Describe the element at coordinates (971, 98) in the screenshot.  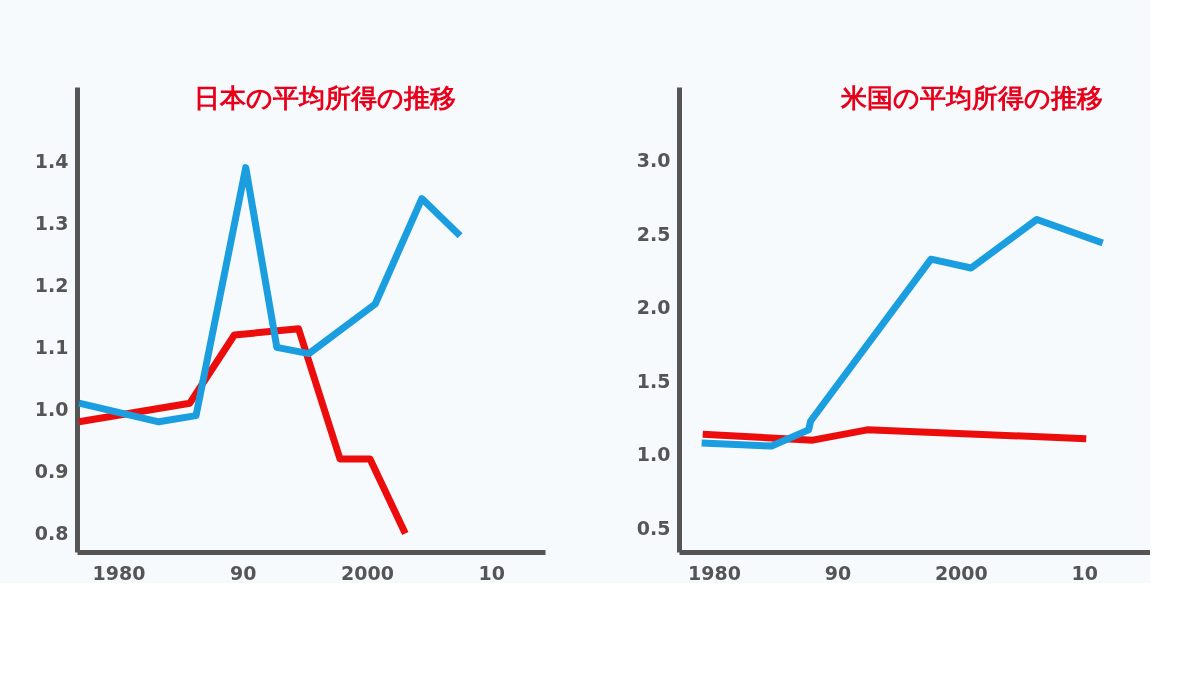
I see `chart-title: 米国の平均所得の推移` at that location.